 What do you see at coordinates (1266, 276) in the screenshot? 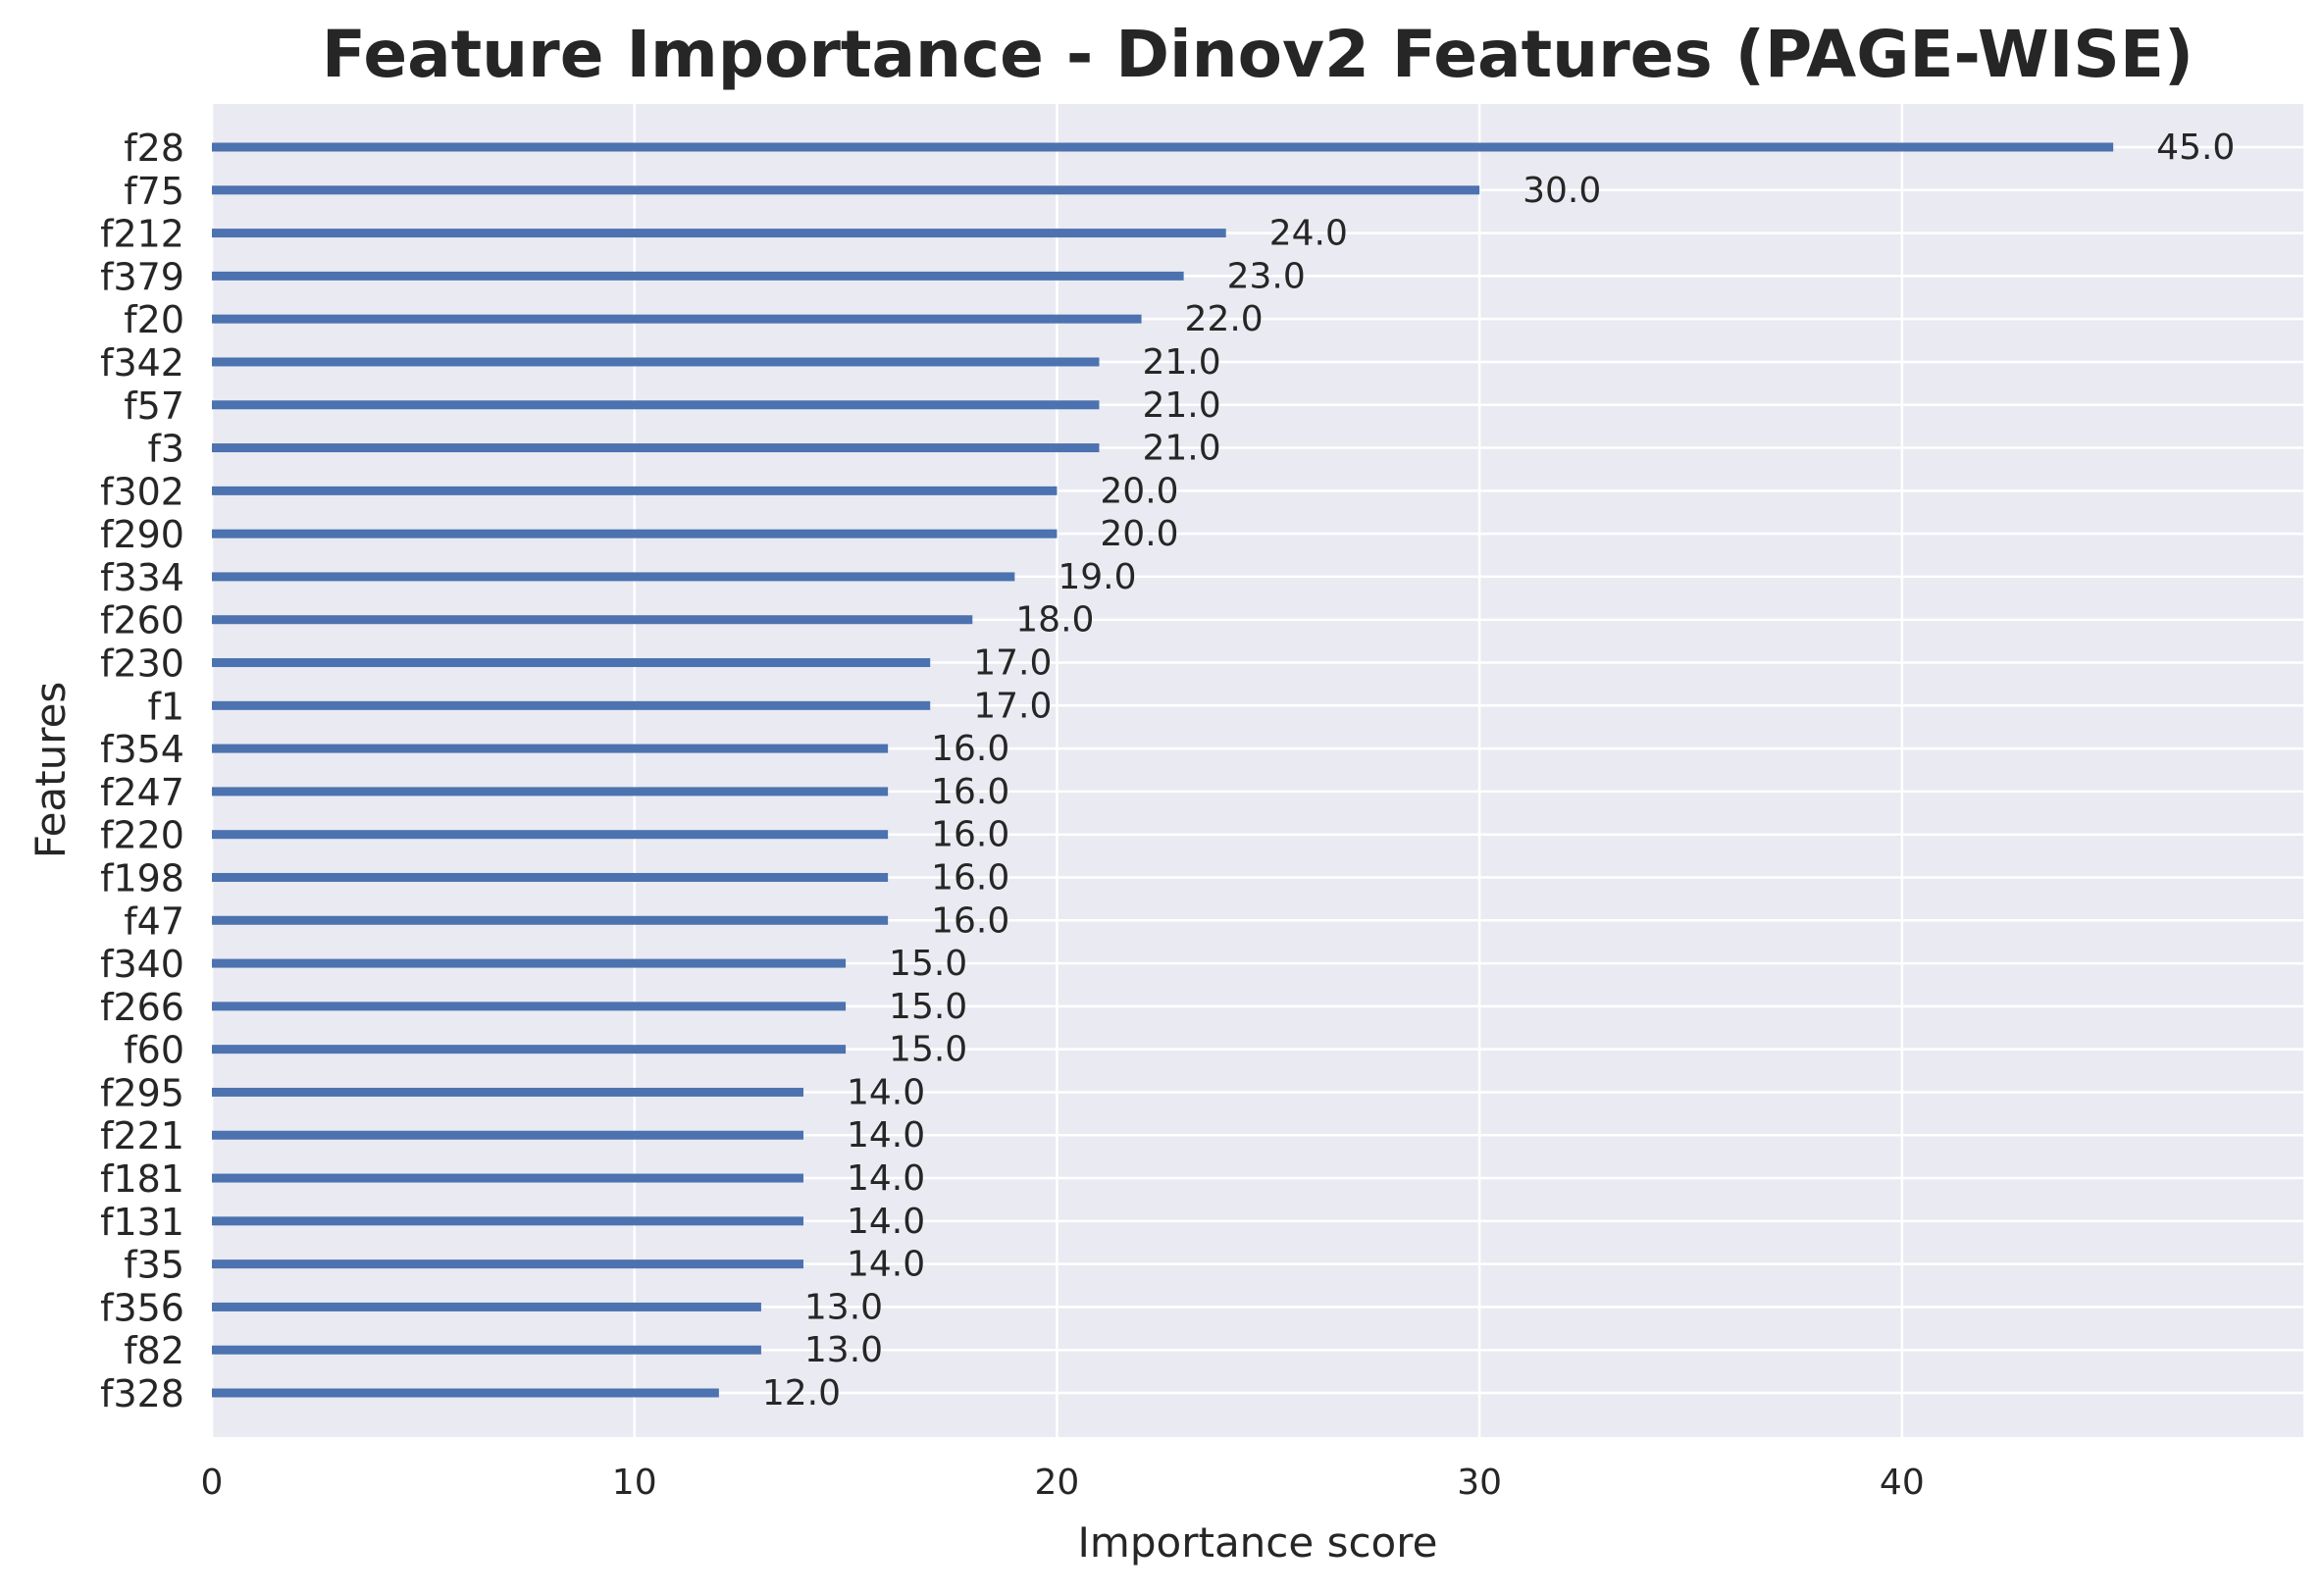
I see `bar-value-label: 23.0` at bounding box center [1266, 276].